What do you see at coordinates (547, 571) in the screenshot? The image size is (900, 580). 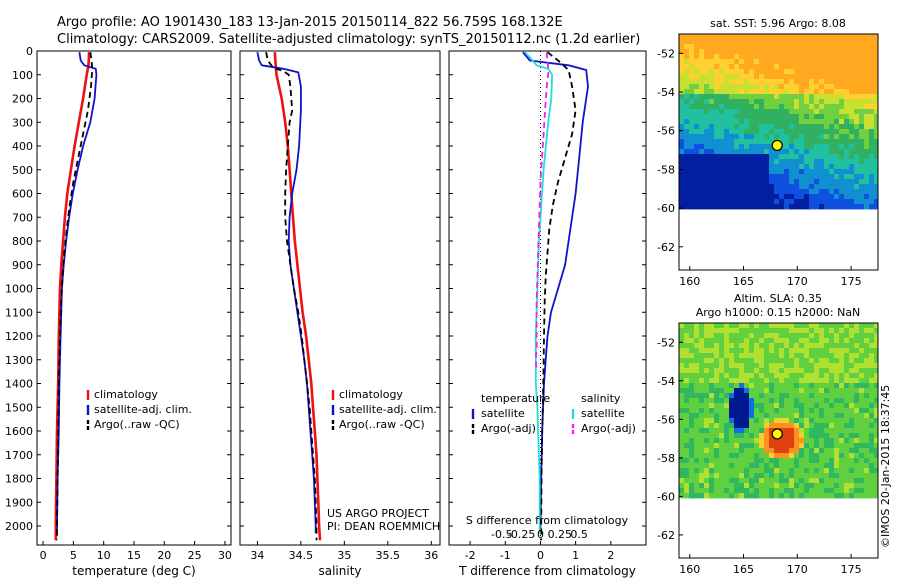 I see `diff-xlabel: T difference from climatology` at bounding box center [547, 571].